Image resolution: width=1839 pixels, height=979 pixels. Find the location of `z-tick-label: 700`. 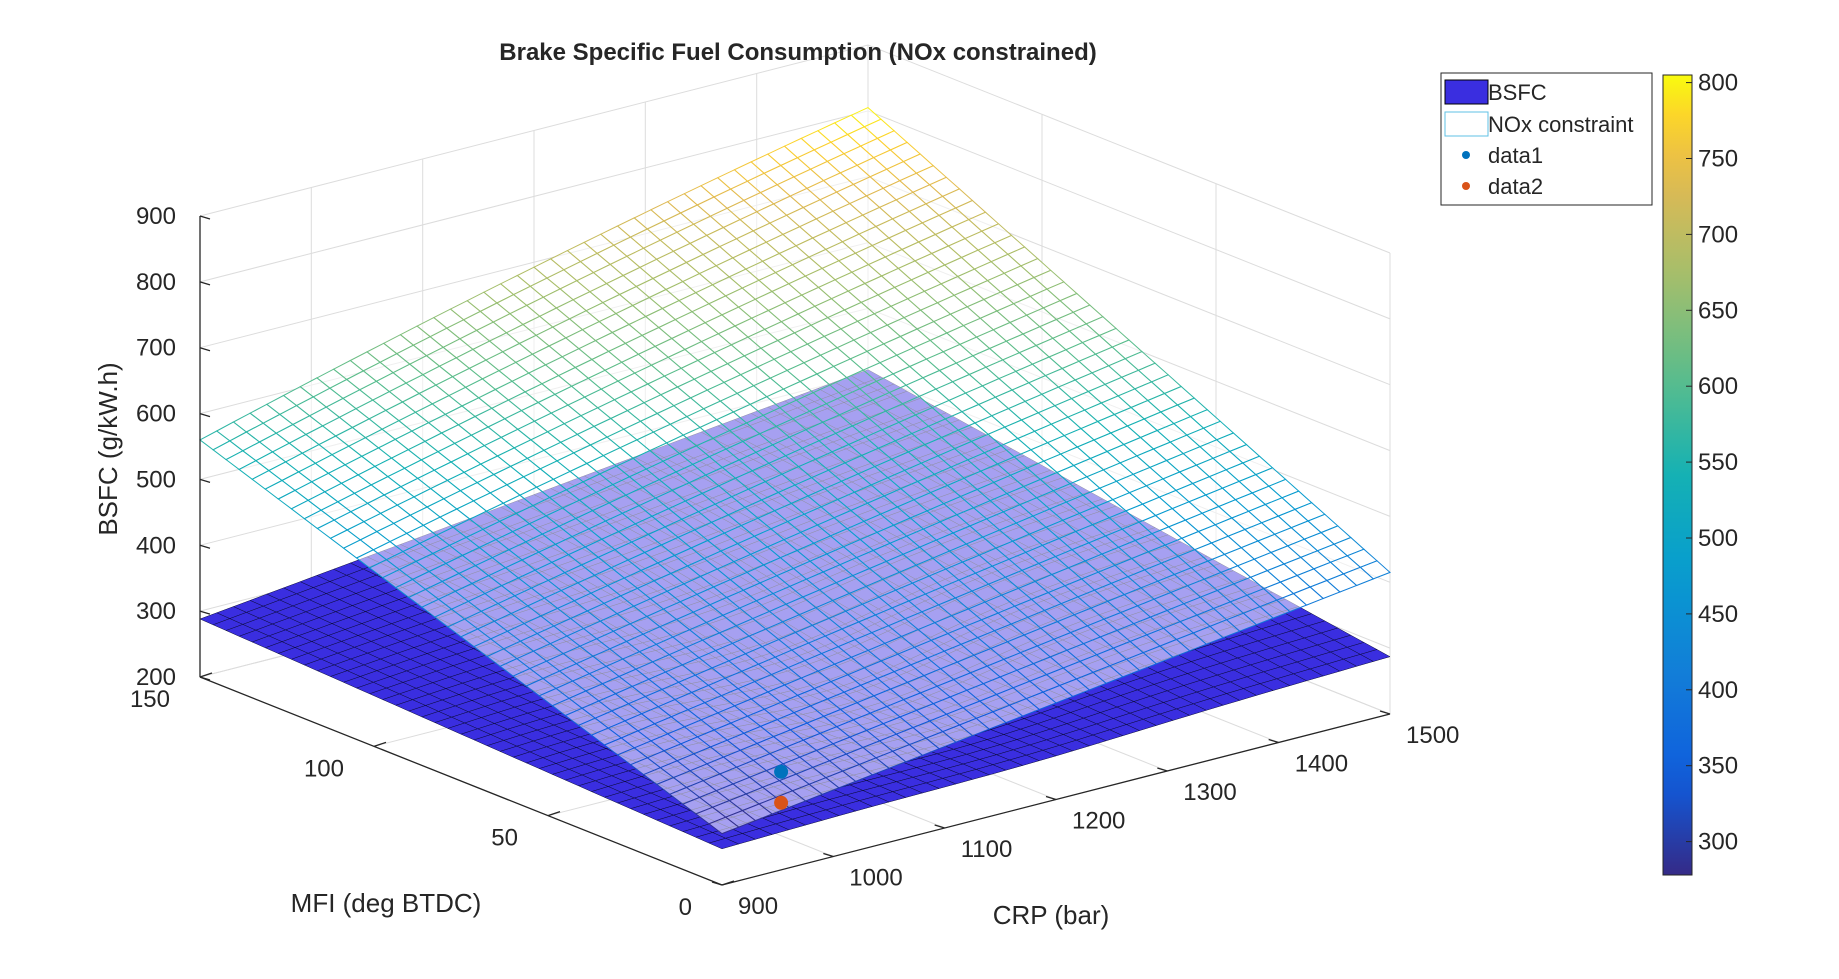

z-tick-label: 700 is located at coordinates (156, 348).